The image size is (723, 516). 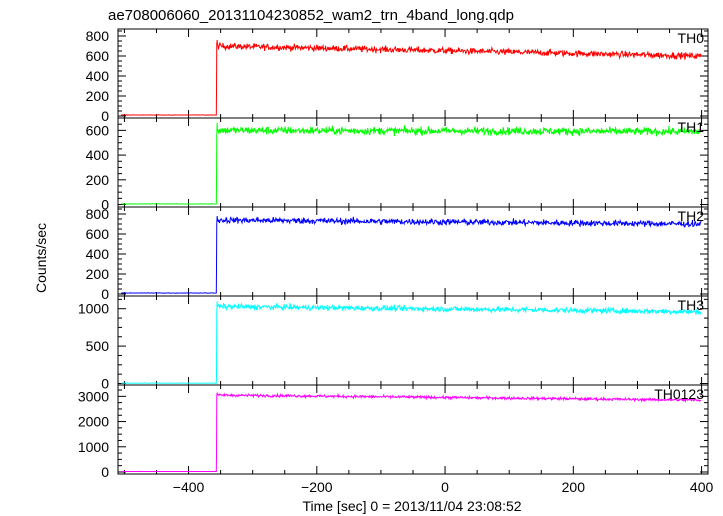 What do you see at coordinates (445, 487) in the screenshot?
I see `x-tick-label: 0` at bounding box center [445, 487].